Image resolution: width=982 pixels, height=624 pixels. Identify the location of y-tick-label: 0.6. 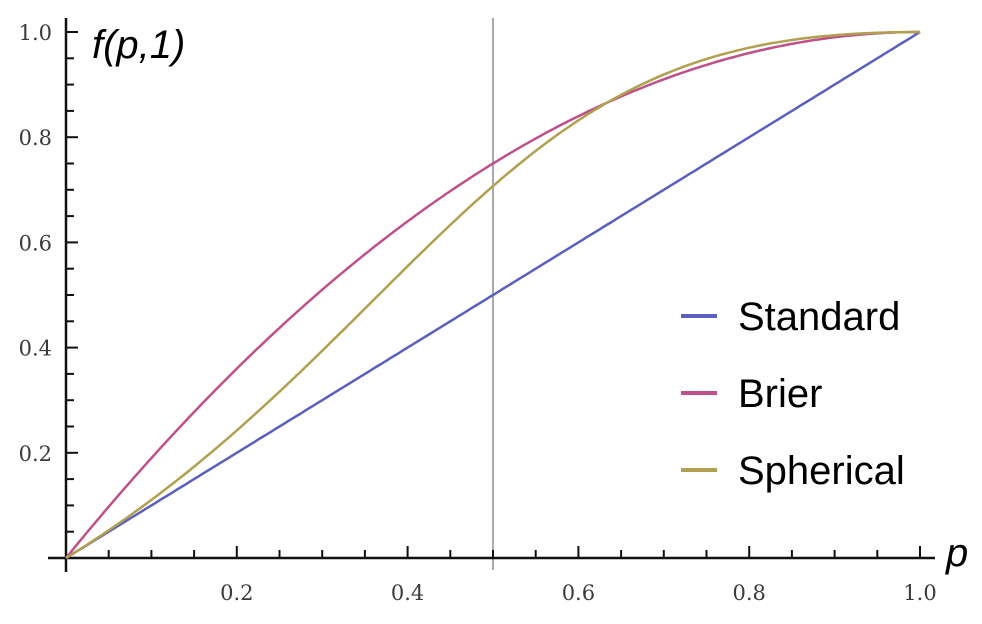
(35, 243).